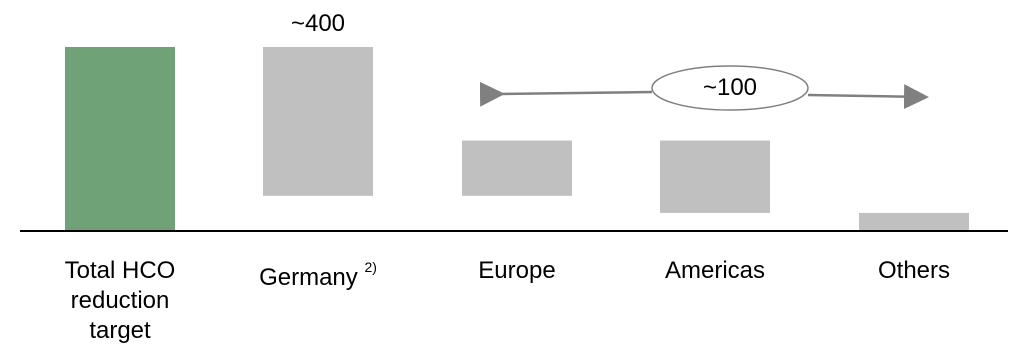 Image resolution: width=1025 pixels, height=360 pixels. Describe the element at coordinates (517, 168) in the screenshot. I see `bar-europe` at that location.